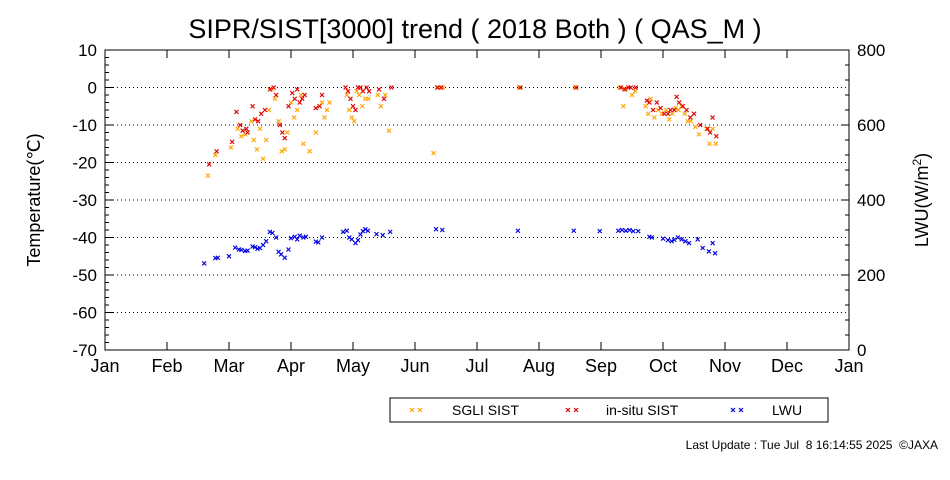 Image resolution: width=950 pixels, height=480 pixels. I want to click on x-tick-label: Jan, so click(104, 366).